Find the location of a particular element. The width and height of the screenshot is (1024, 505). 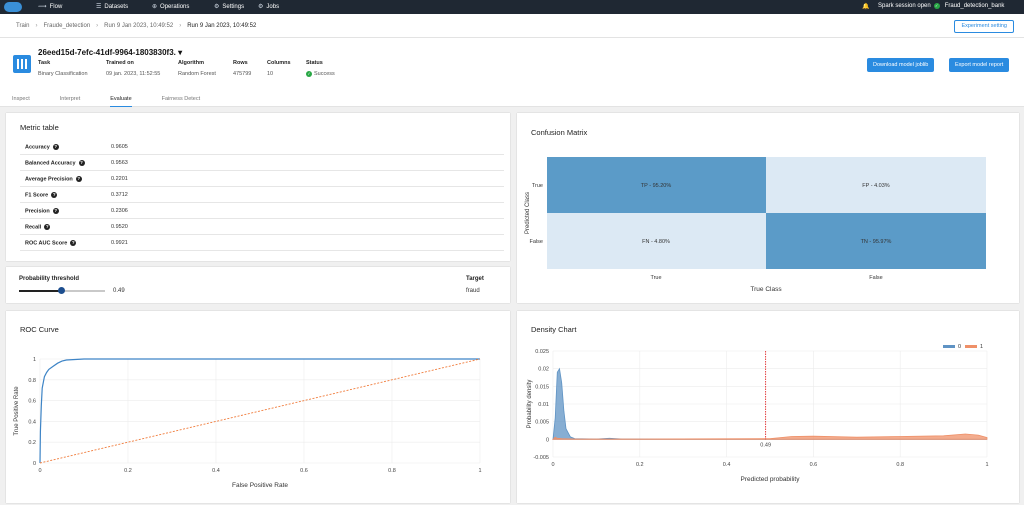

x-tick-false: False is located at coordinates (875, 278).